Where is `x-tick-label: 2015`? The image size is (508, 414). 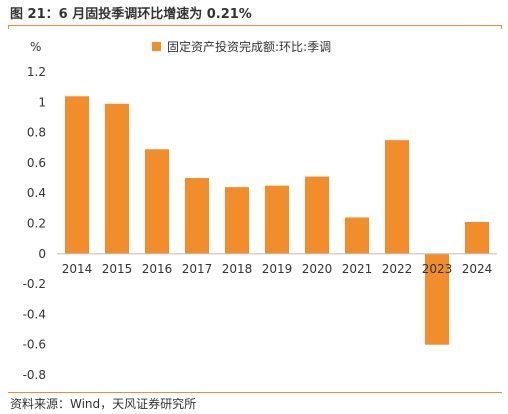
x-tick-label: 2015 is located at coordinates (117, 269).